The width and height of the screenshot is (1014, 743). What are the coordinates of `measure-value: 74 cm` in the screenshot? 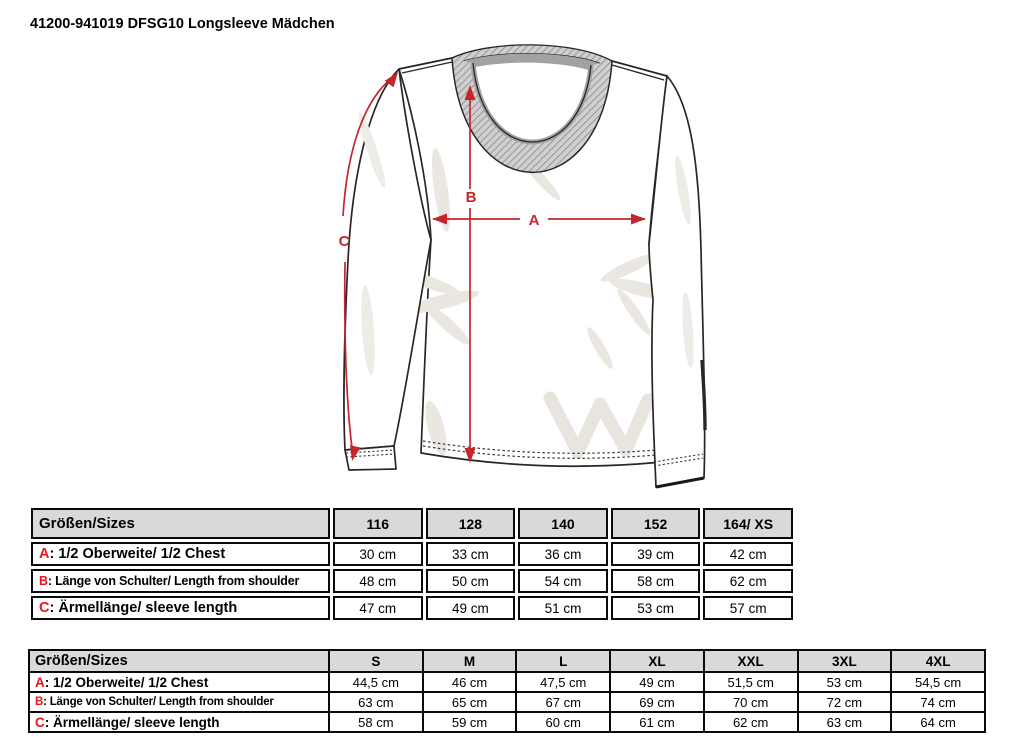 It's located at (938, 702).